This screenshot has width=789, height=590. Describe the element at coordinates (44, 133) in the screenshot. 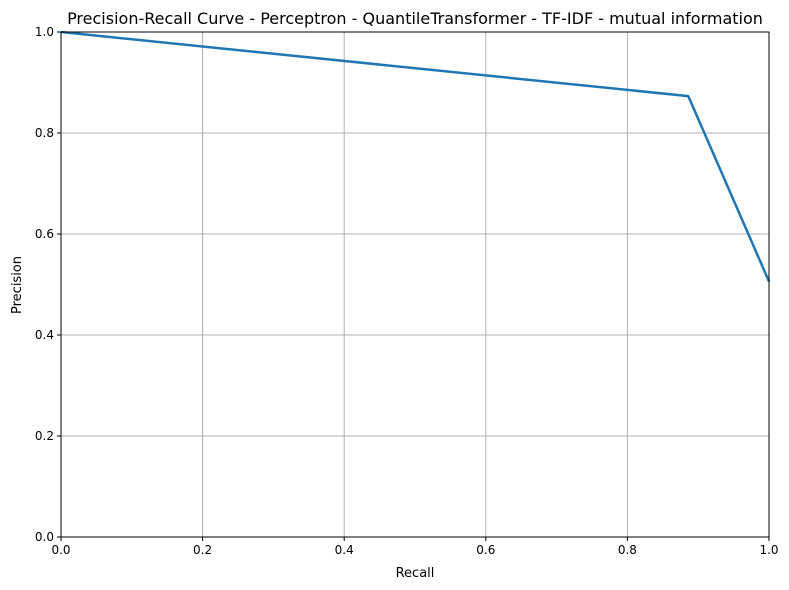

I see `y-tick-label: 0.8` at that location.